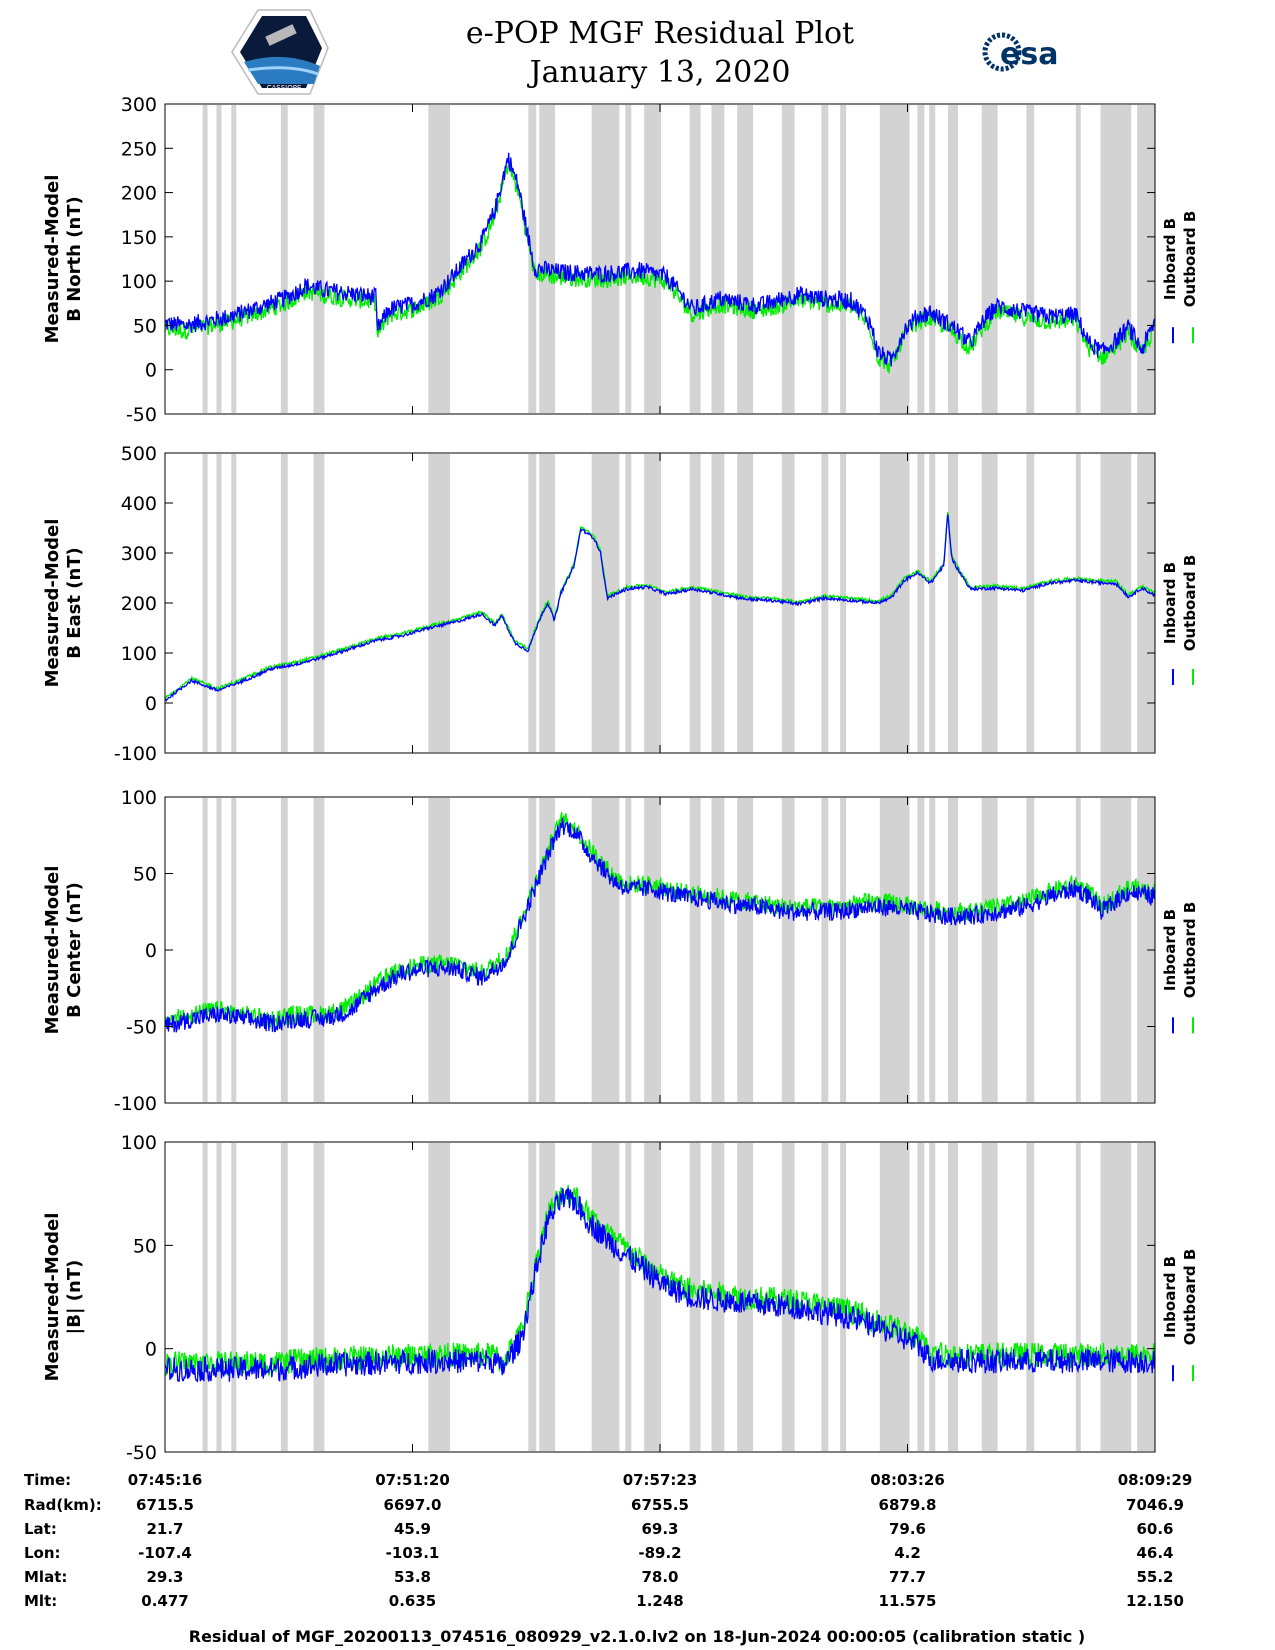 The image size is (1275, 1650). Describe the element at coordinates (907, 1529) in the screenshot. I see `table-cell: 79.6` at that location.